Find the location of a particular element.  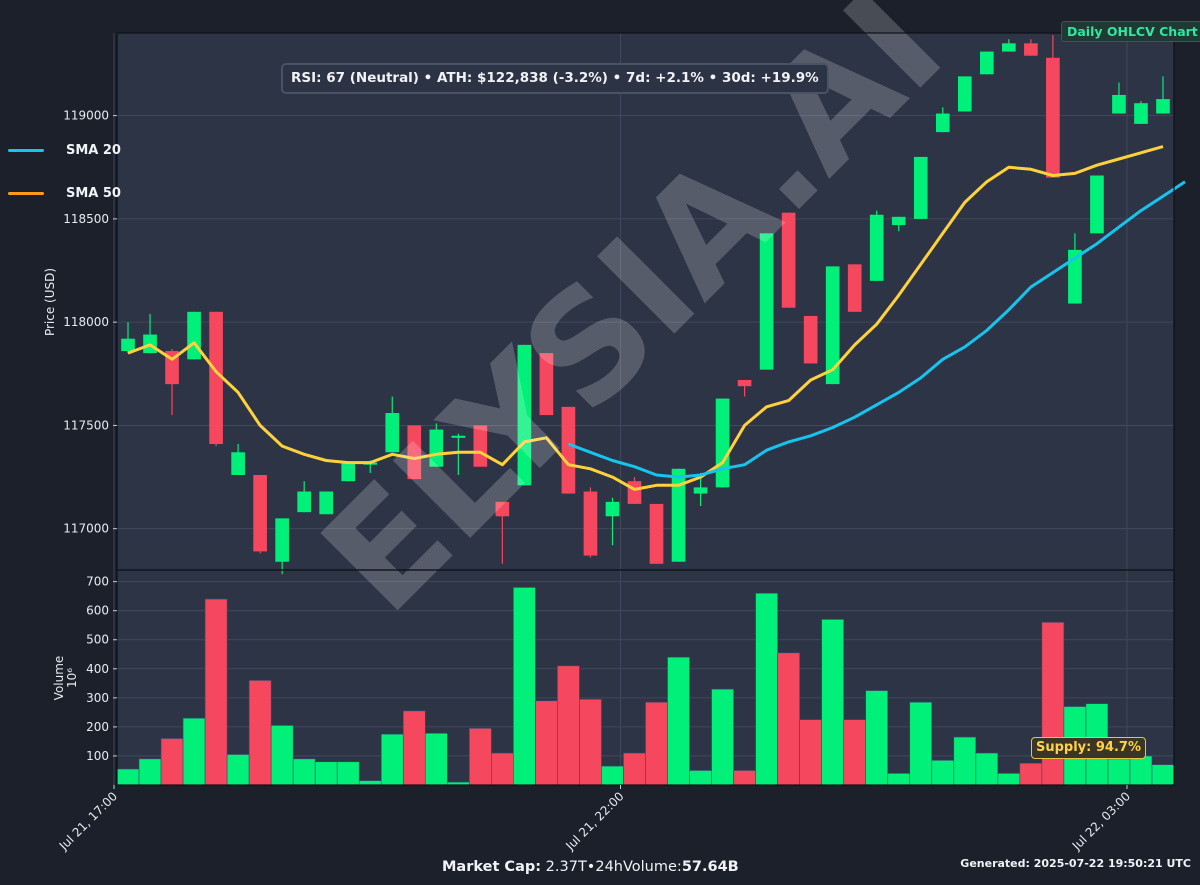

time-tick-label: Jul 21, 22:00 is located at coordinates (594, 821).